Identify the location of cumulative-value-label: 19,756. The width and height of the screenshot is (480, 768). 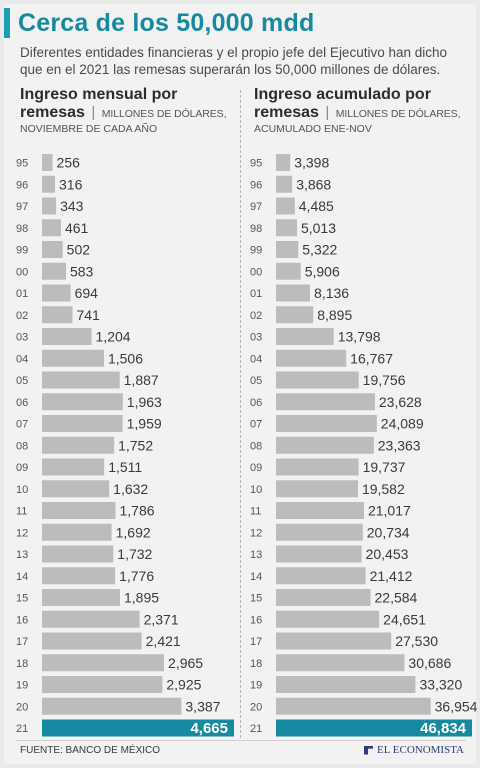
(384, 380).